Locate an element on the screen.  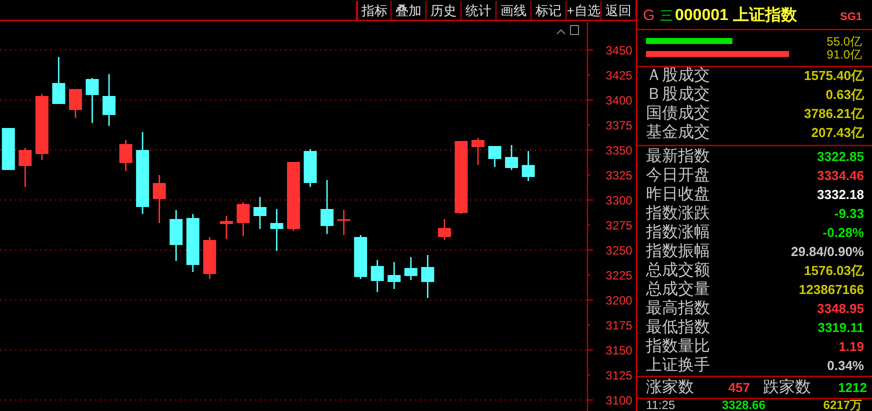
text: 3334.46 is located at coordinates (840, 175).